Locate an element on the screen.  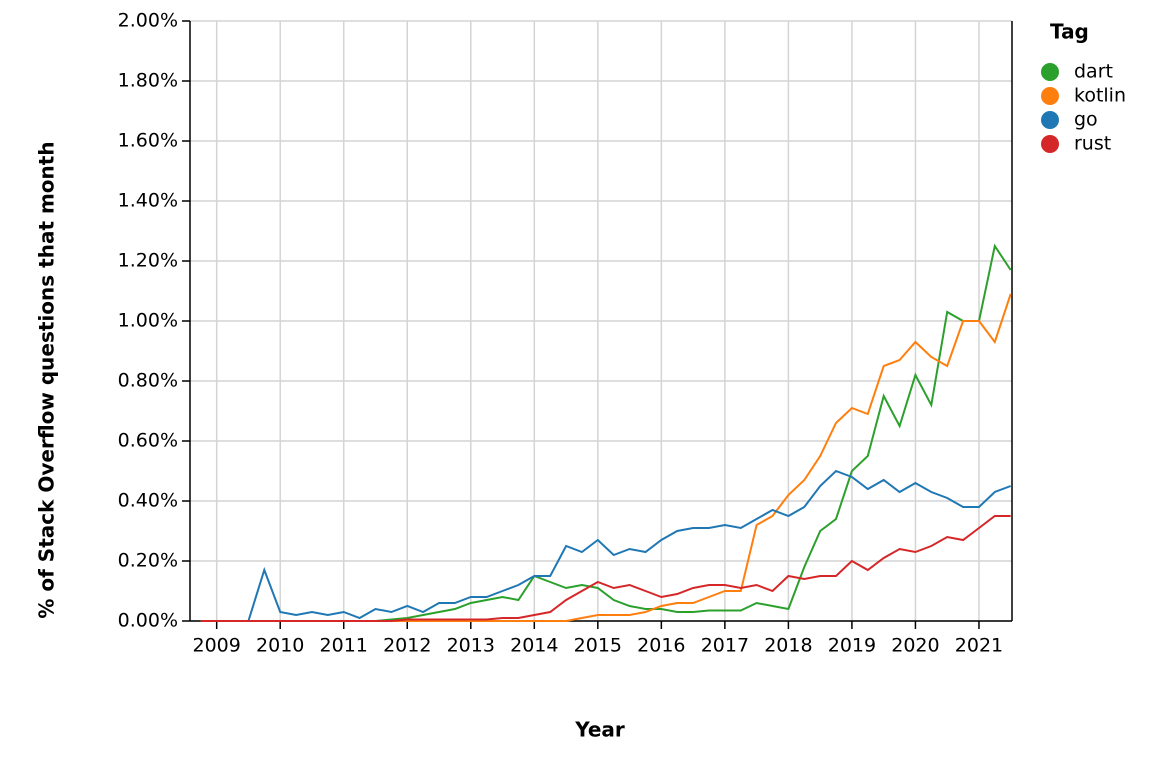
x-tick-label: 2021 is located at coordinates (979, 646).